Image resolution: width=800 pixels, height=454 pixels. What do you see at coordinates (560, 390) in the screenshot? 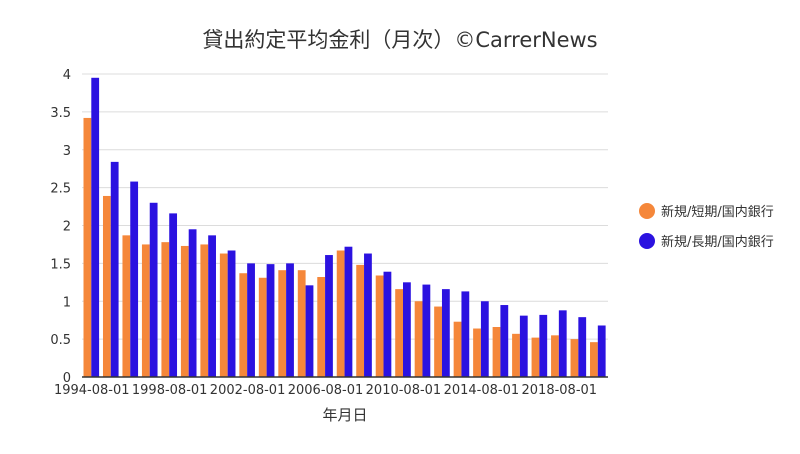
I see `x-tick-label: 2018-08-01` at bounding box center [560, 390].